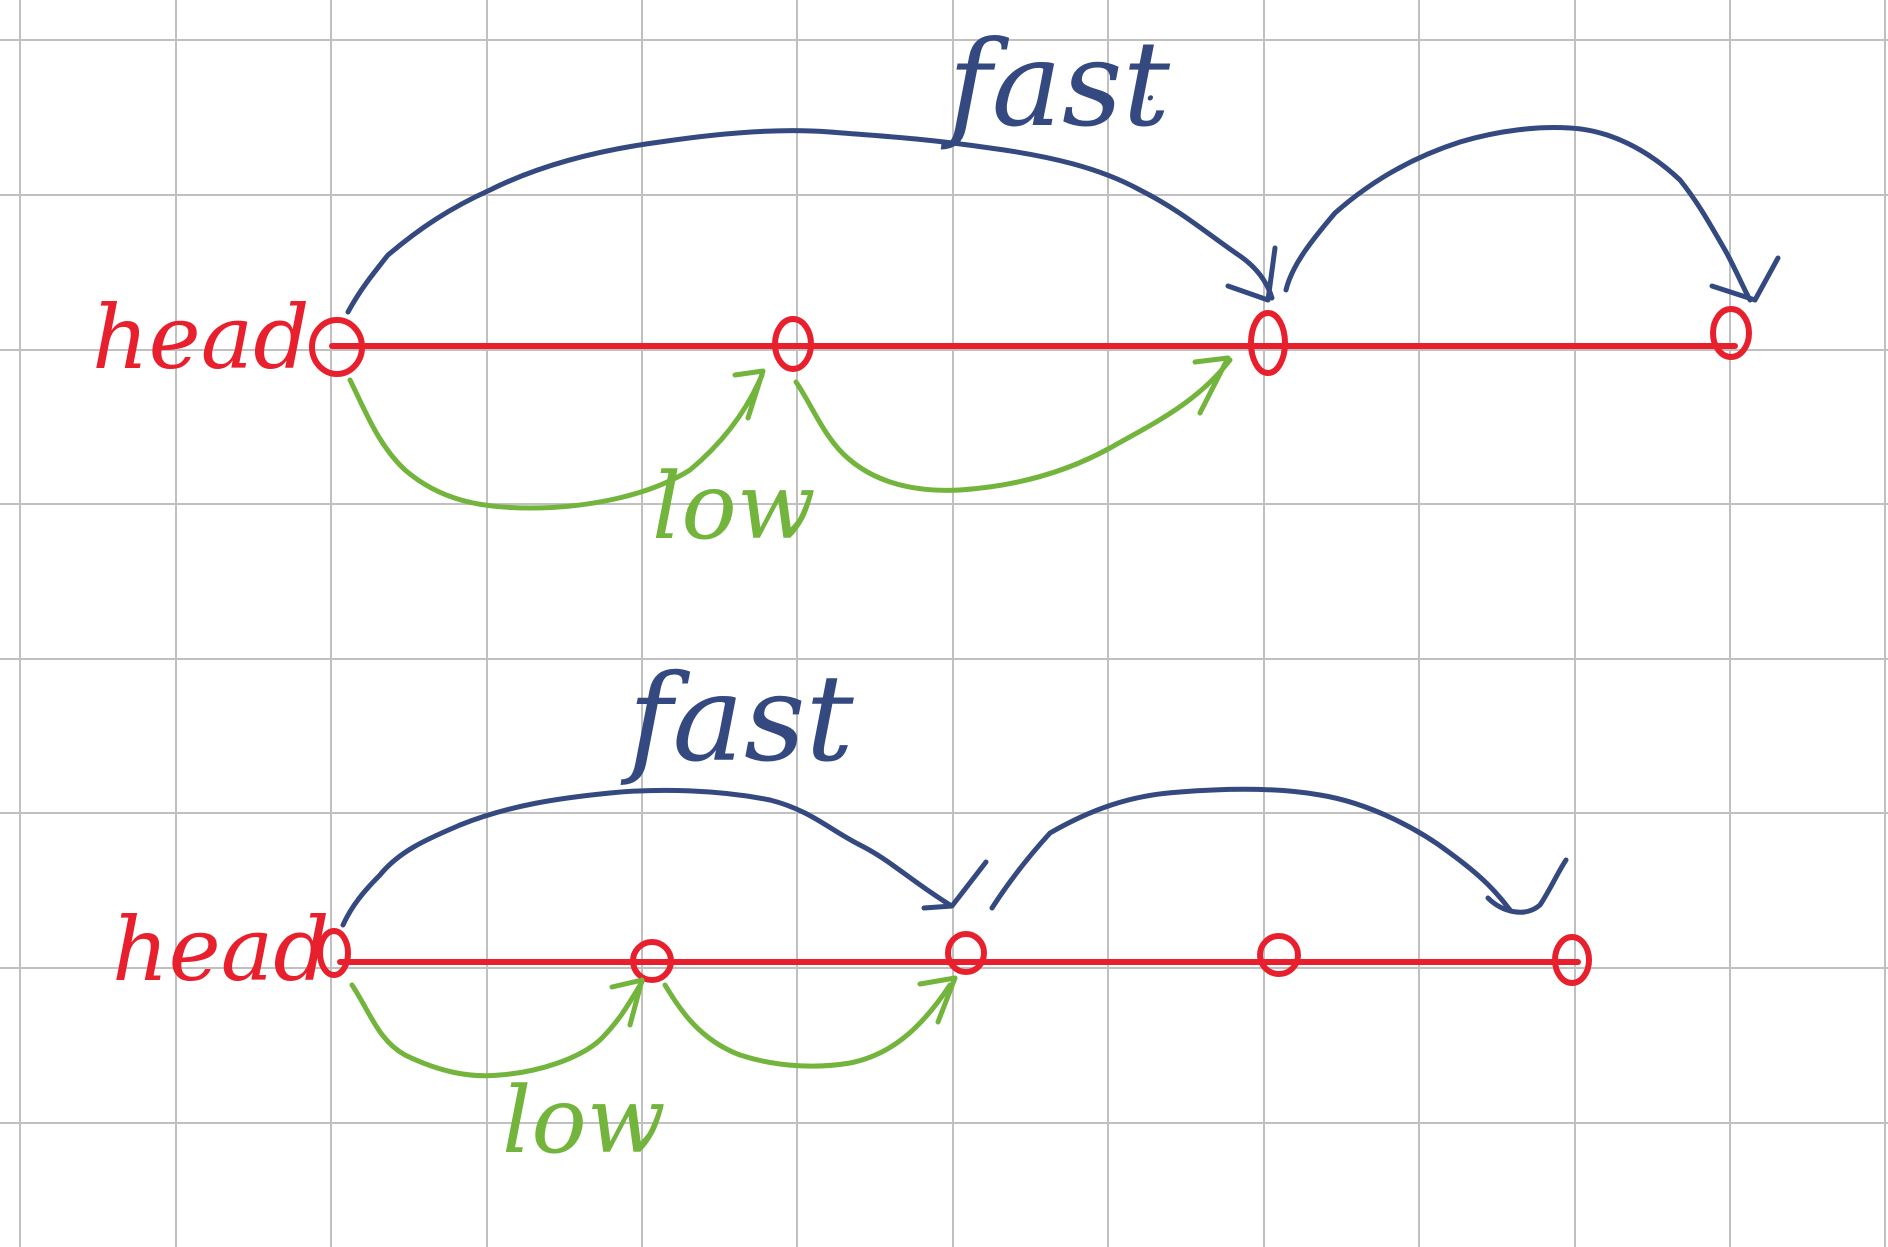 The width and height of the screenshot is (1888, 1247). I want to click on fast-label-top-suffix: ., so click(1150, 87).